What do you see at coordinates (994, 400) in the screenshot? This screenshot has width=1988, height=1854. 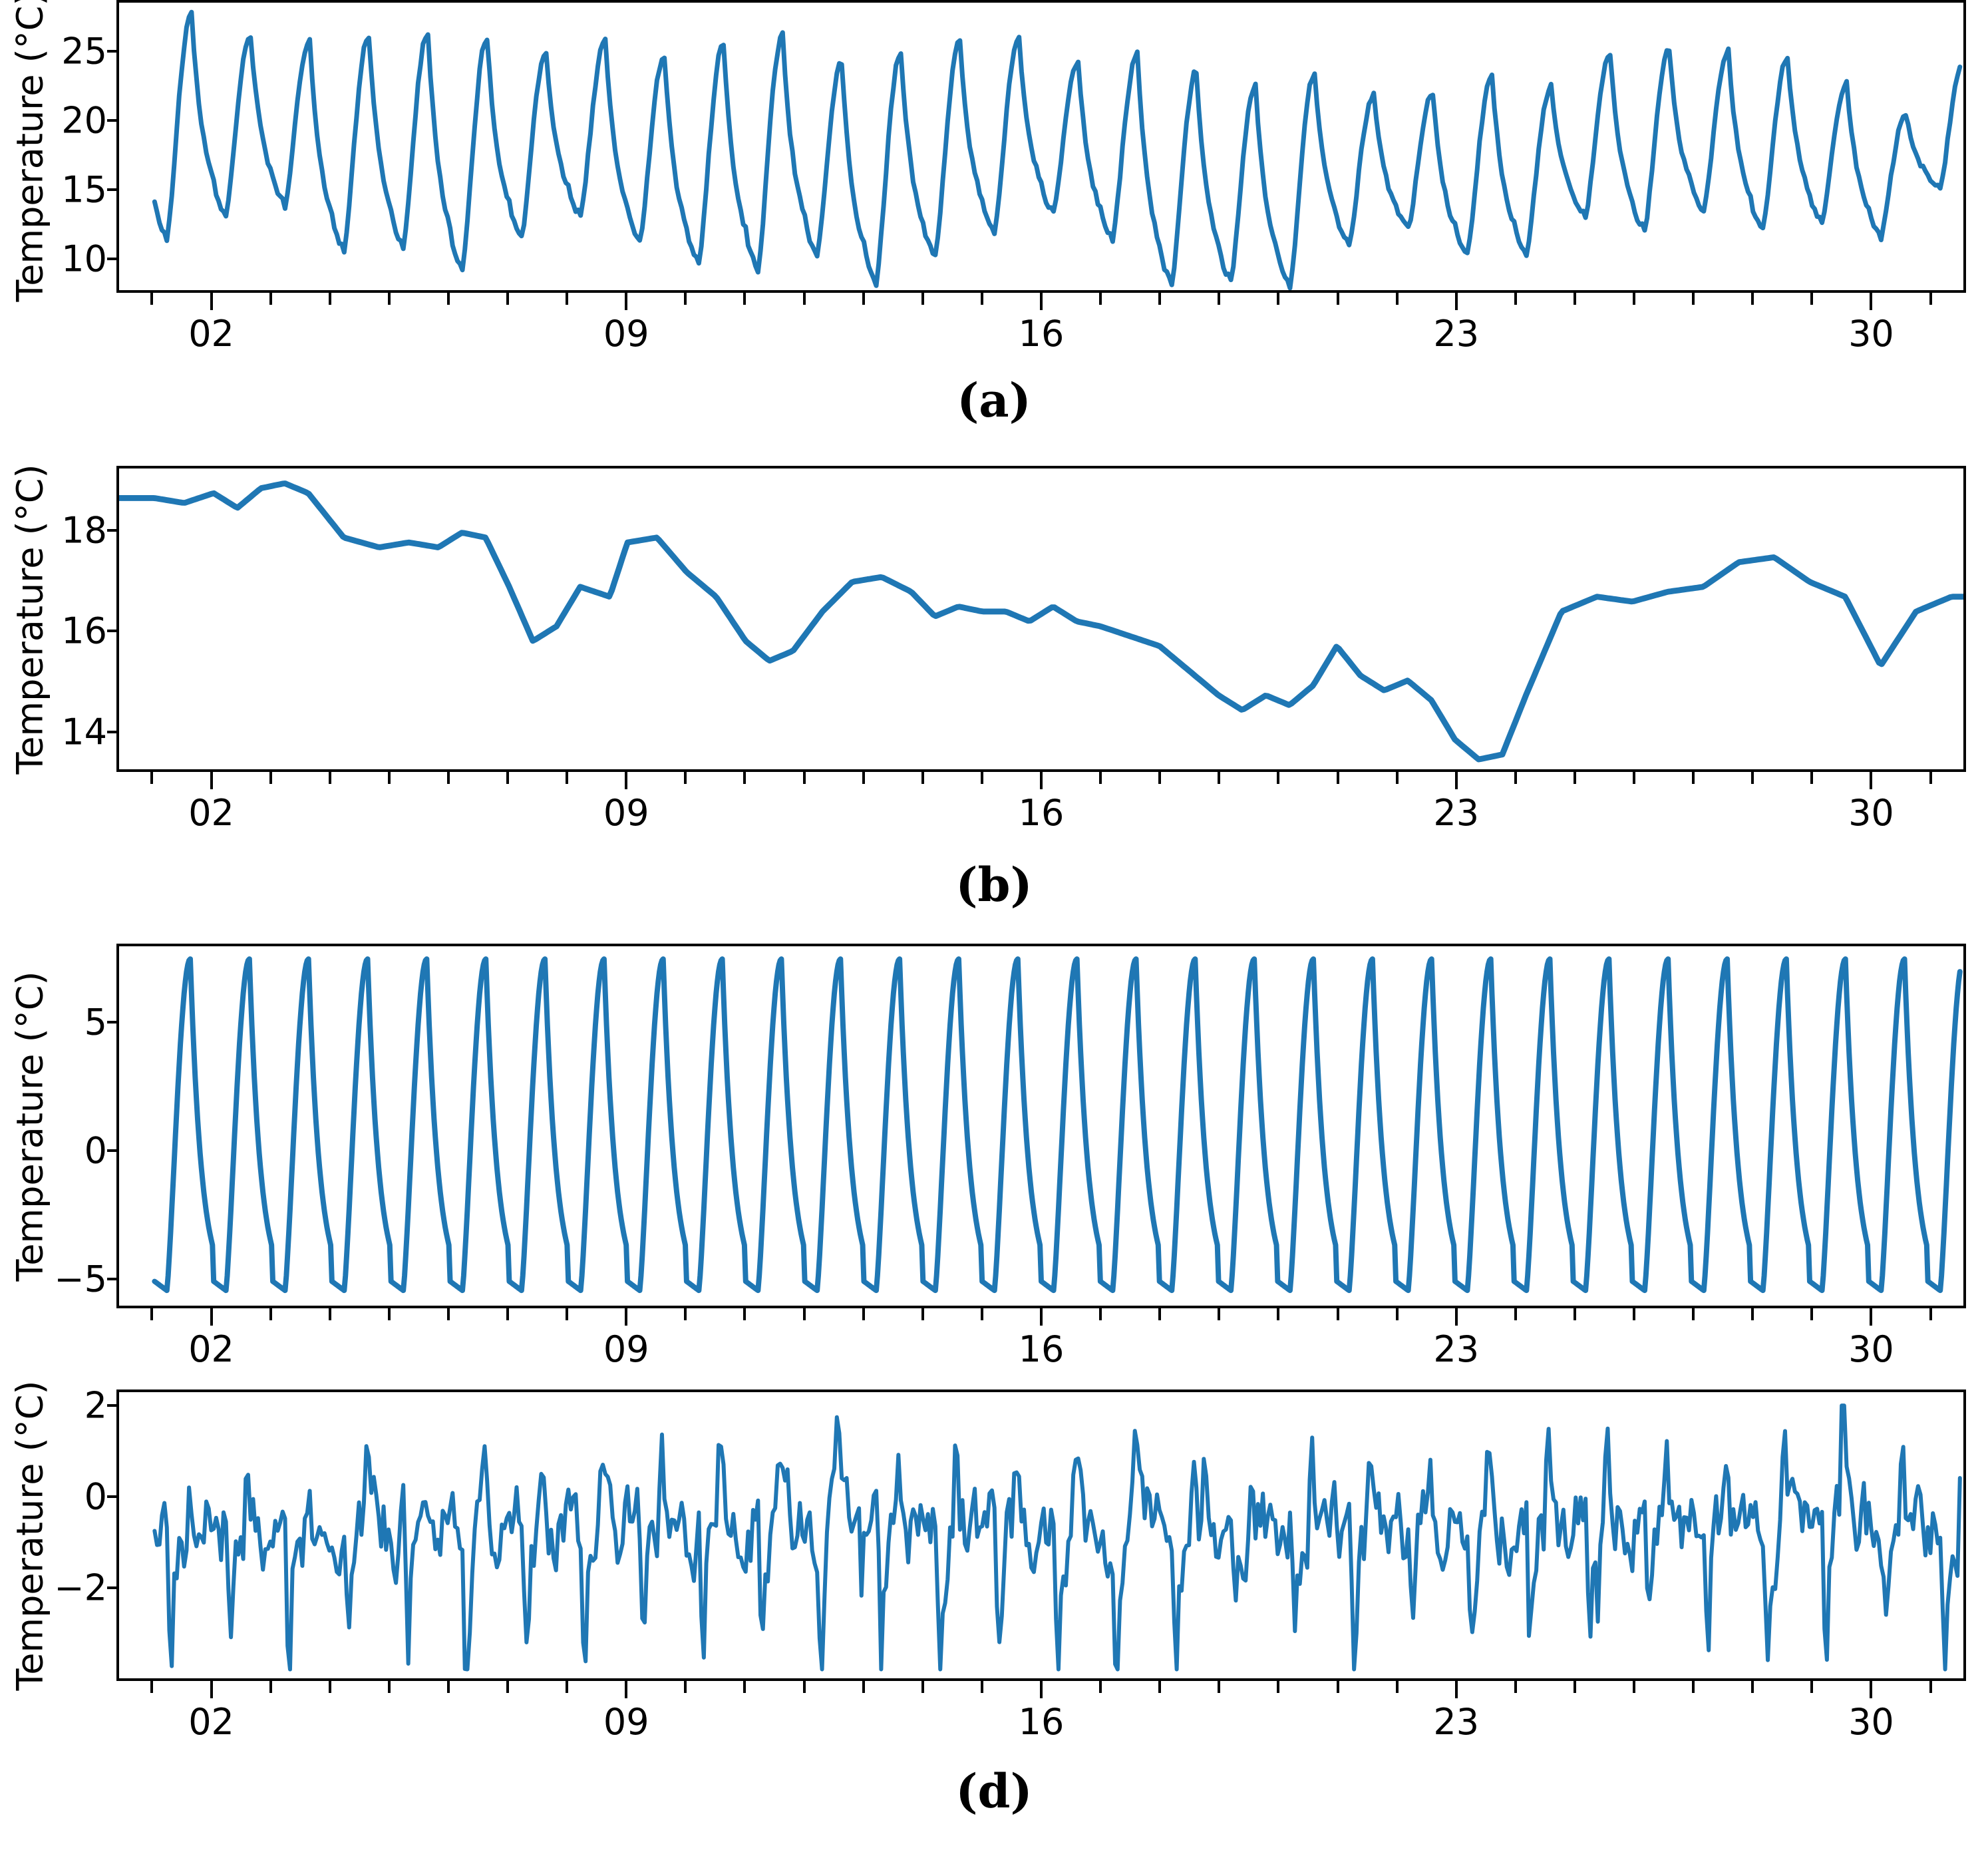 I see `panel-label-a: (a)` at bounding box center [994, 400].